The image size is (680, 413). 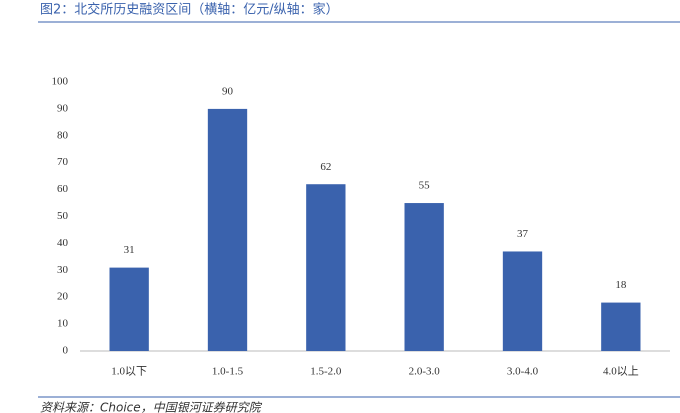 I want to click on x-tick-label: 1.0以下, so click(x=129, y=372).